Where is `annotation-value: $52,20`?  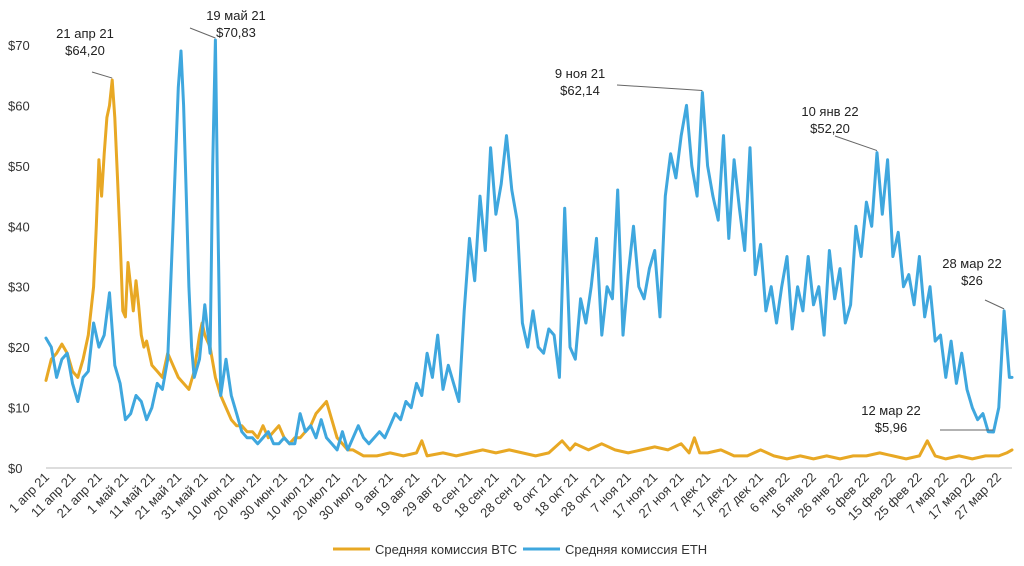
annotation-value: $52,20 is located at coordinates (830, 128).